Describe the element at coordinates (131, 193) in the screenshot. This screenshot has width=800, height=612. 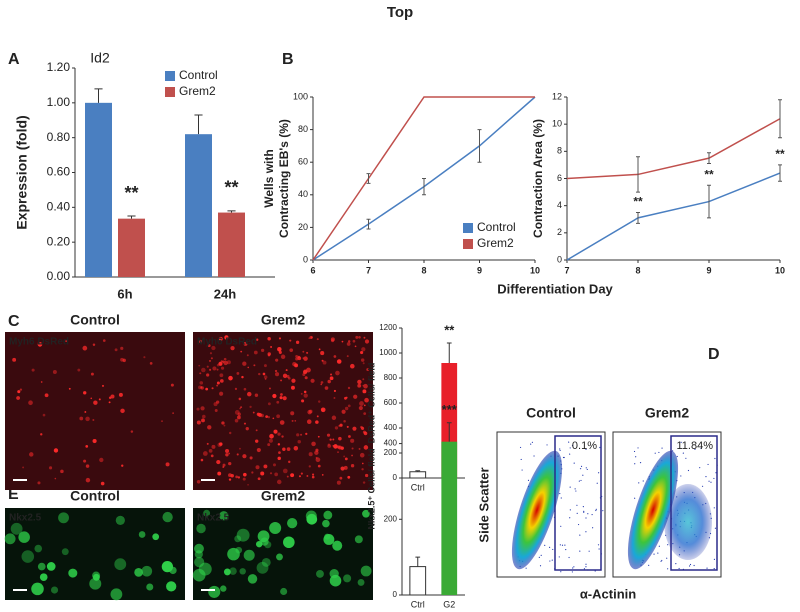
I see `annotation: **` at that location.